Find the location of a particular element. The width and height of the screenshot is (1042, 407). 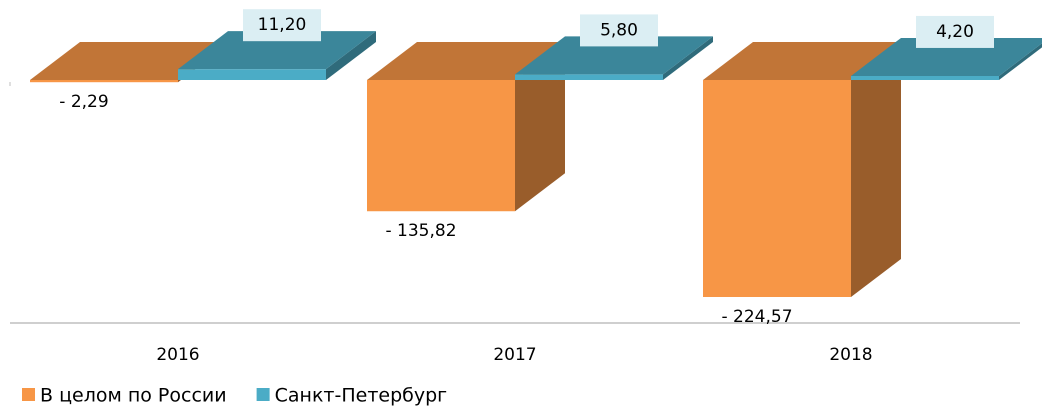

data-label: 11,20 is located at coordinates (282, 25).